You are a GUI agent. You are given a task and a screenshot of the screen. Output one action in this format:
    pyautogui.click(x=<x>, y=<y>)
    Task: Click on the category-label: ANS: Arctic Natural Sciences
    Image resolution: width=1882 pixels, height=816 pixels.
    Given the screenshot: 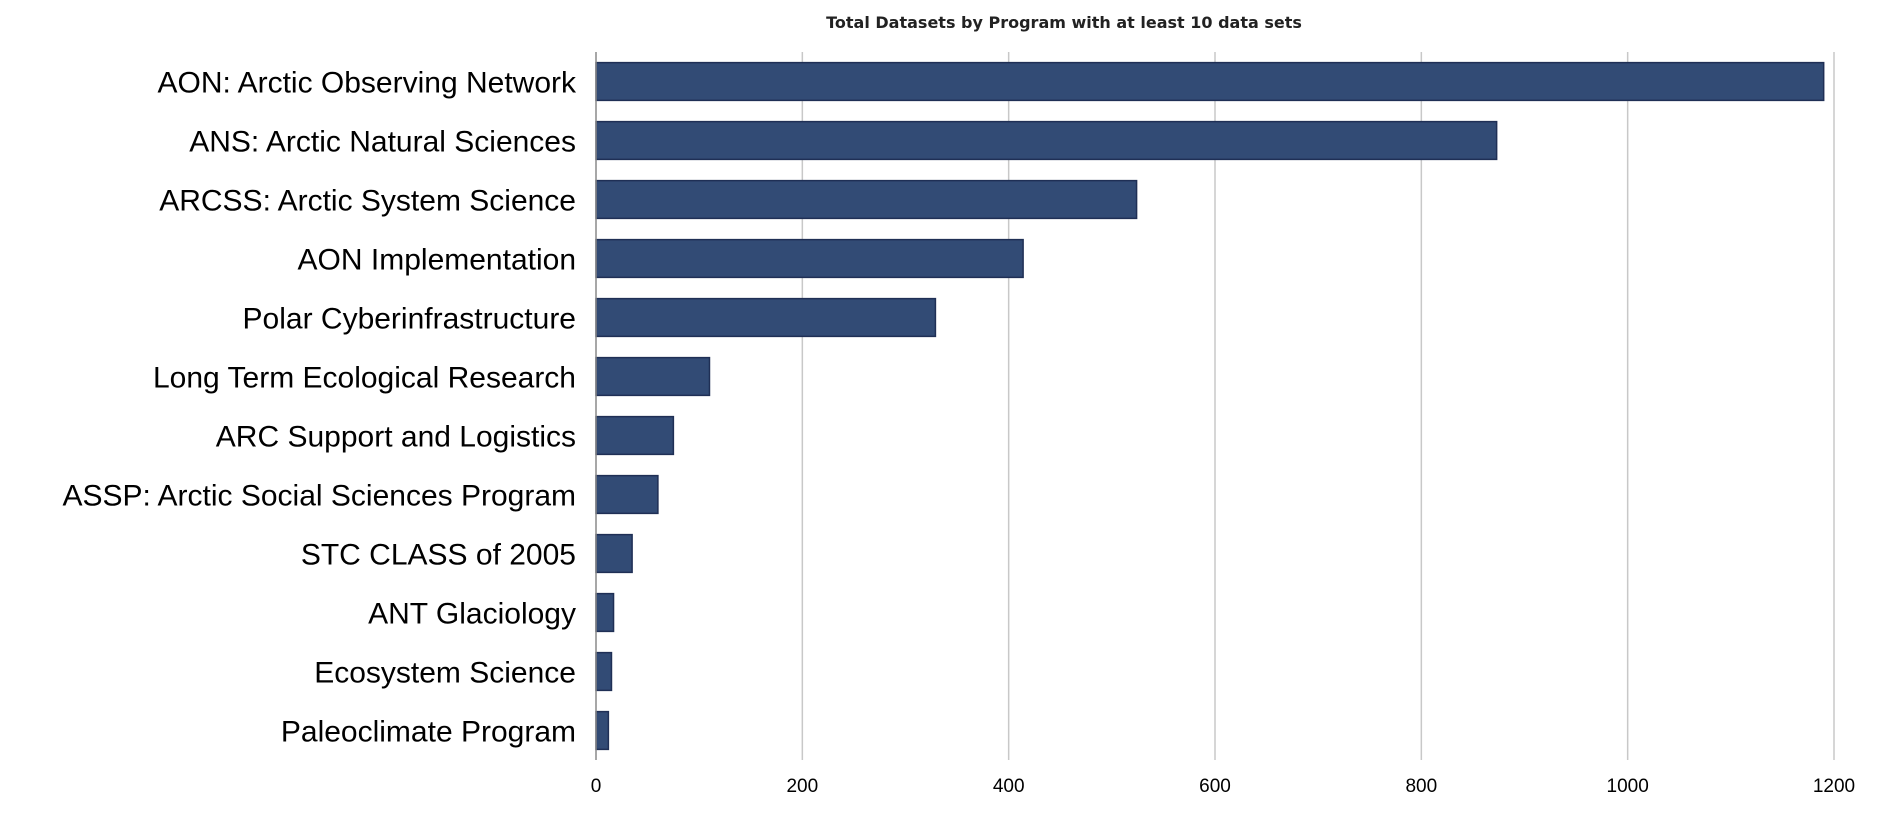 What is the action you would take?
    pyautogui.click(x=382, y=142)
    